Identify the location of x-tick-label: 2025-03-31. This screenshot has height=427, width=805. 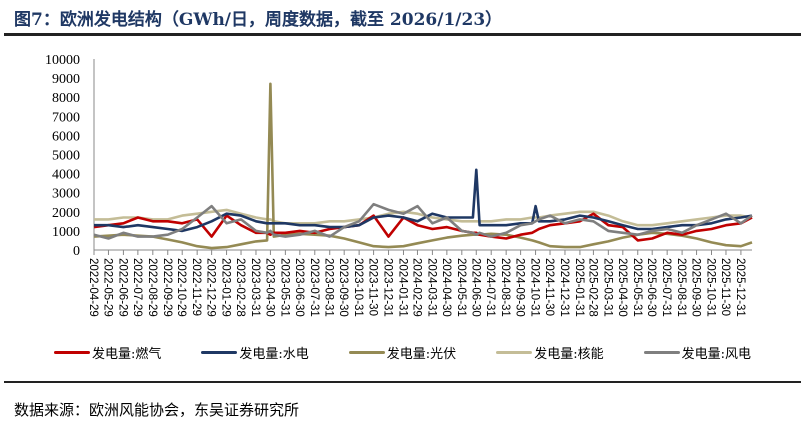
(607, 287).